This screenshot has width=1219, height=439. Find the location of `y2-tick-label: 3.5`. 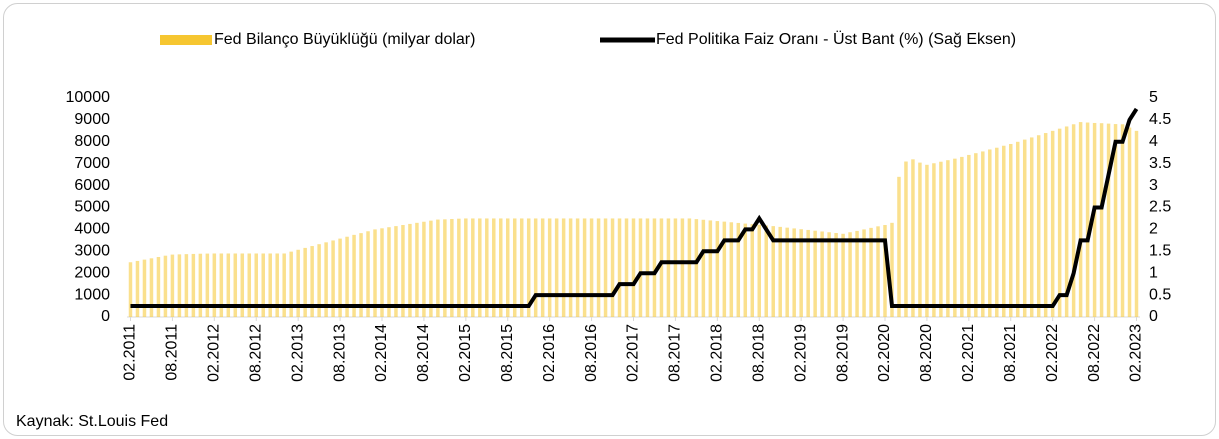

y2-tick-label: 3.5 is located at coordinates (1160, 163).